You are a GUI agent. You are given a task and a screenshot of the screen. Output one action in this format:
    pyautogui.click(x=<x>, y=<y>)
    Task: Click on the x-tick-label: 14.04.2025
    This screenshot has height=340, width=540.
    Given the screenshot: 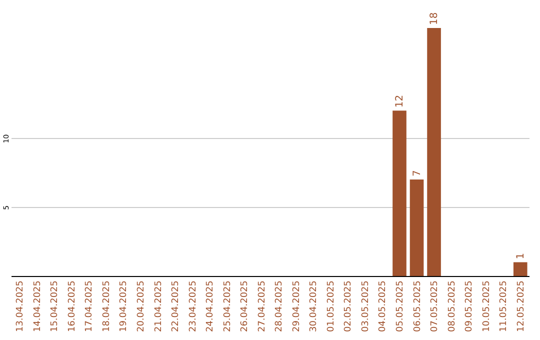 What is the action you would take?
    pyautogui.click(x=37, y=306)
    